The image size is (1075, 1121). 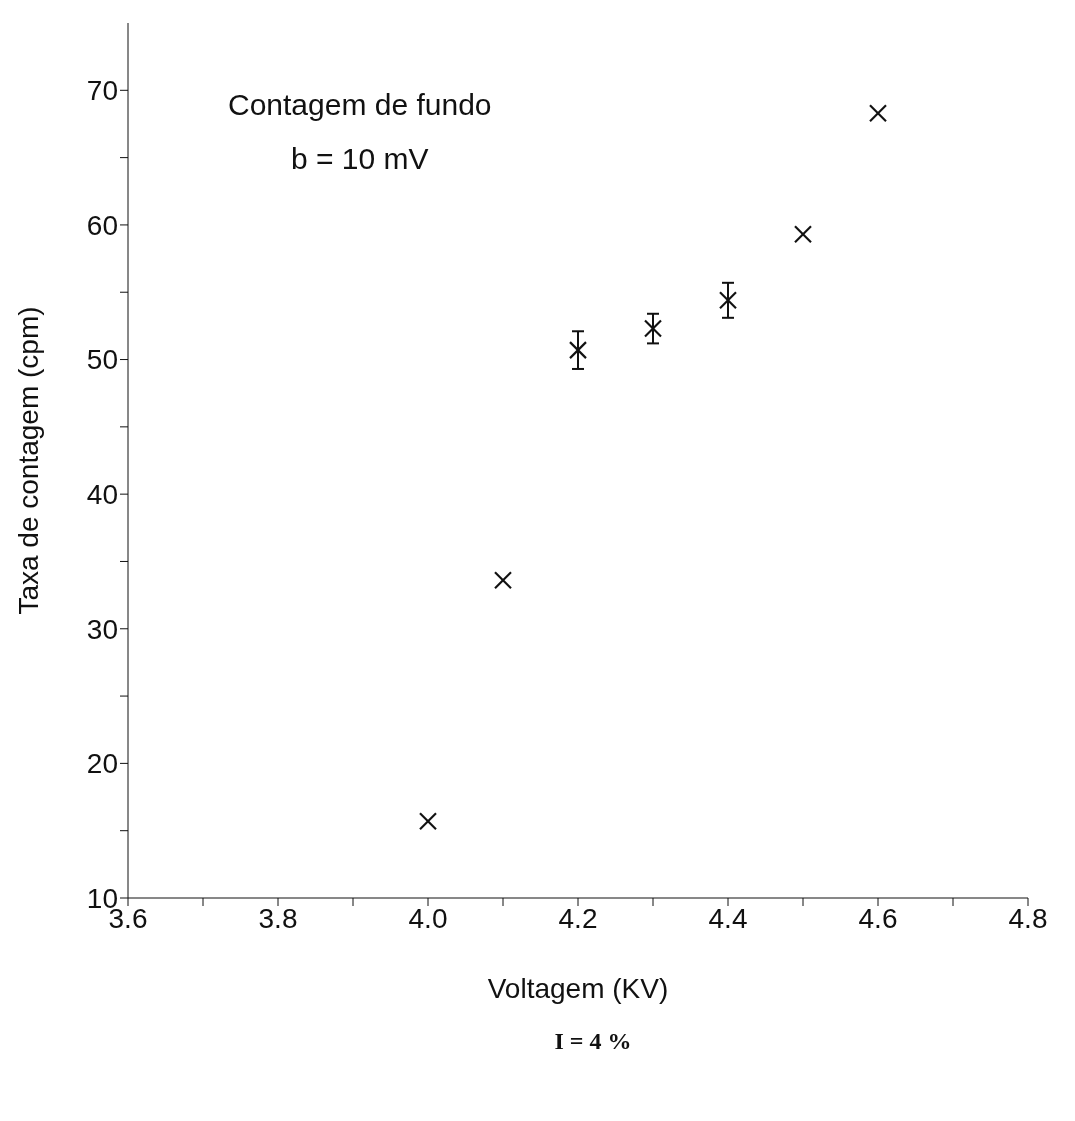 What do you see at coordinates (1028, 918) in the screenshot?
I see `x-tick-label: 4.8` at bounding box center [1028, 918].